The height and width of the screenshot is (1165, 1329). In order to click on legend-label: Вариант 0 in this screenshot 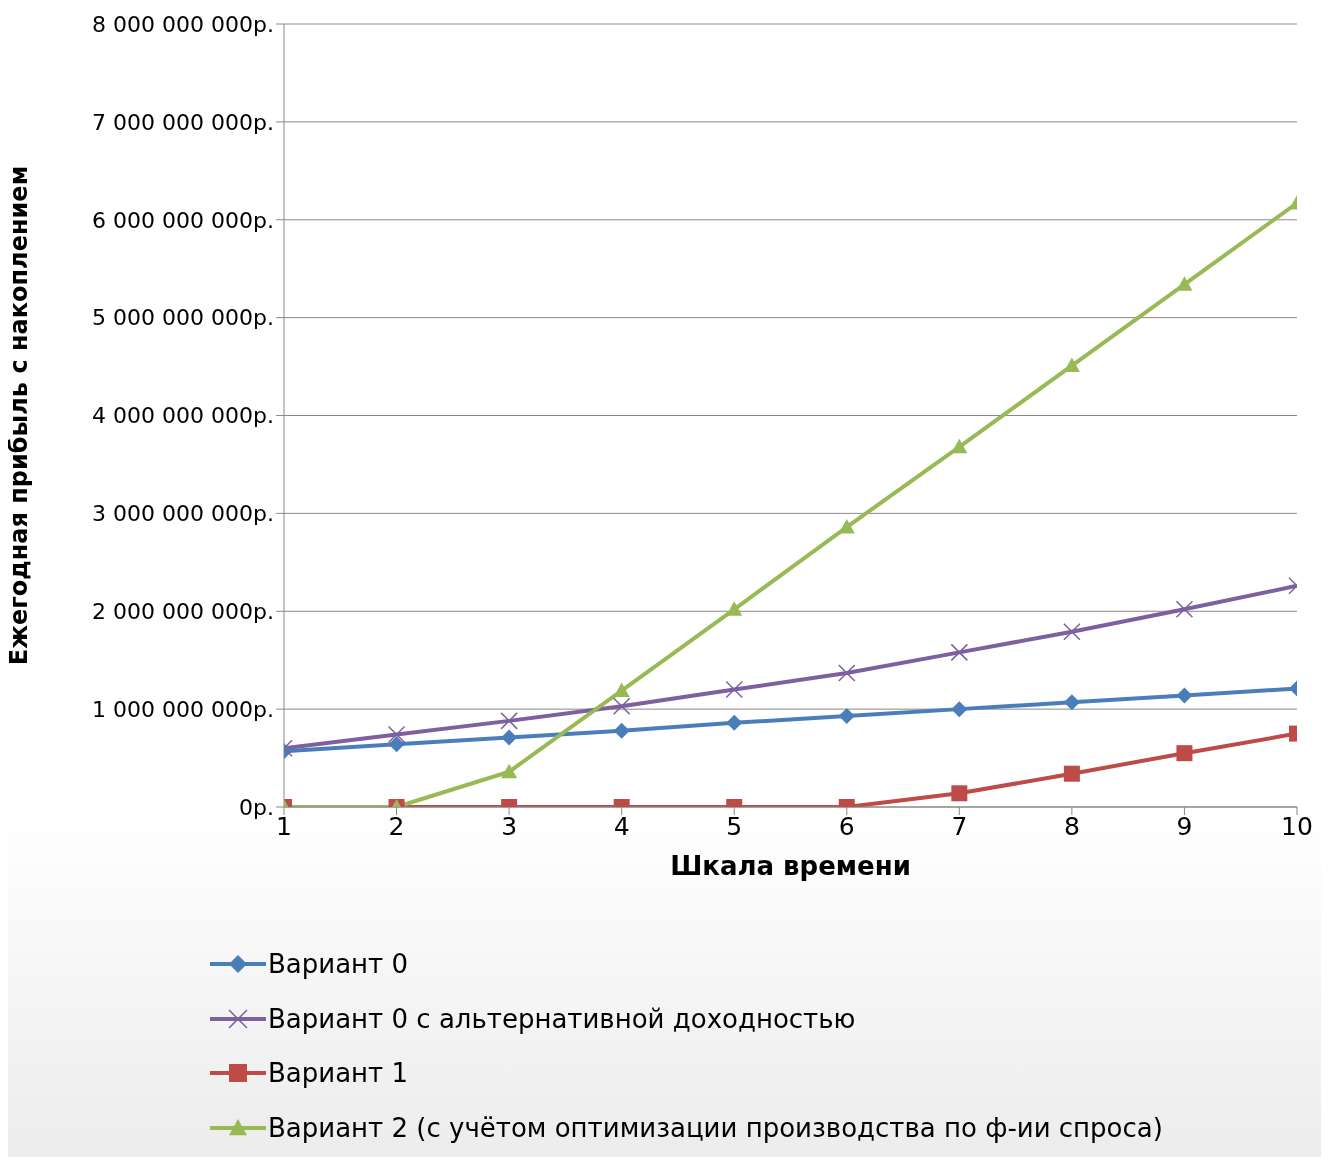, I will do `click(338, 964)`.